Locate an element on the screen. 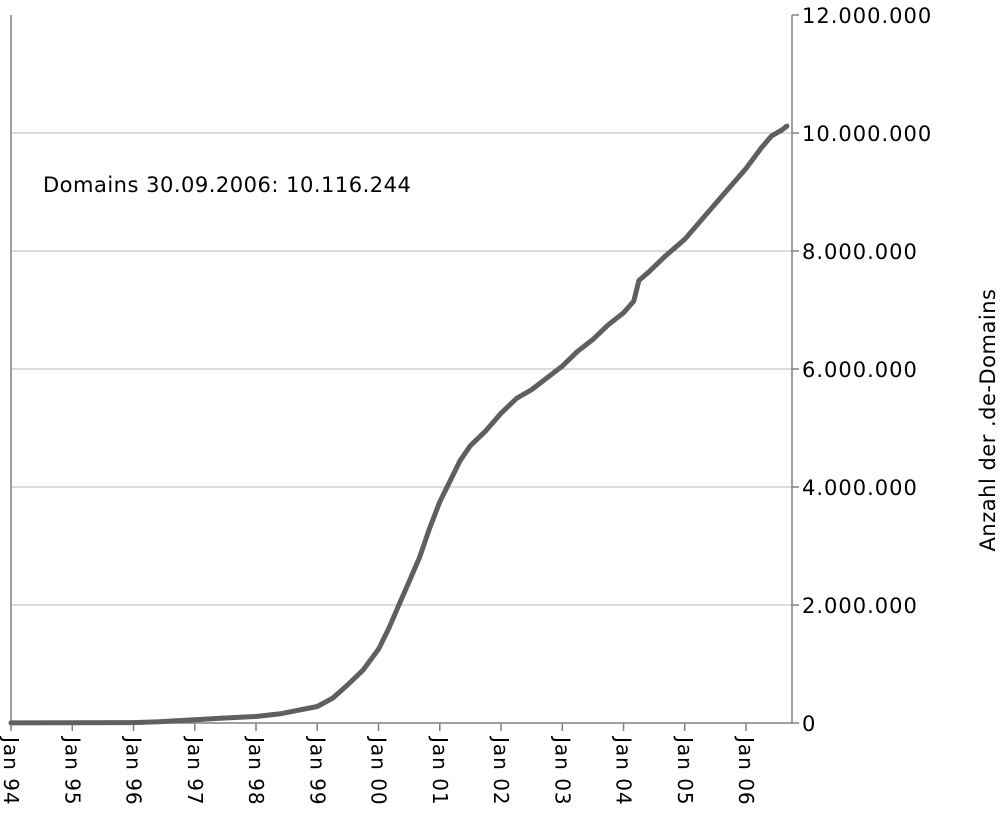 The width and height of the screenshot is (1006, 833). x-tick-label: Jan 00 is located at coordinates (379, 770).